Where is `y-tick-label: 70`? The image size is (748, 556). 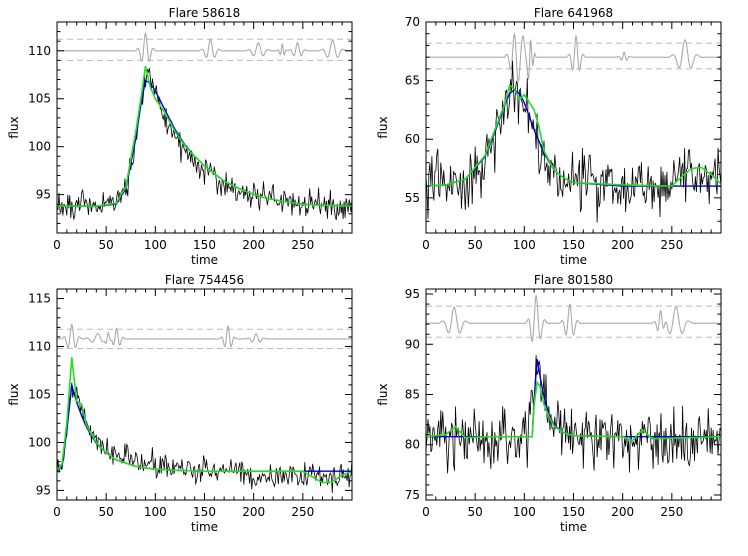
y-tick-label: 70 is located at coordinates (412, 22).